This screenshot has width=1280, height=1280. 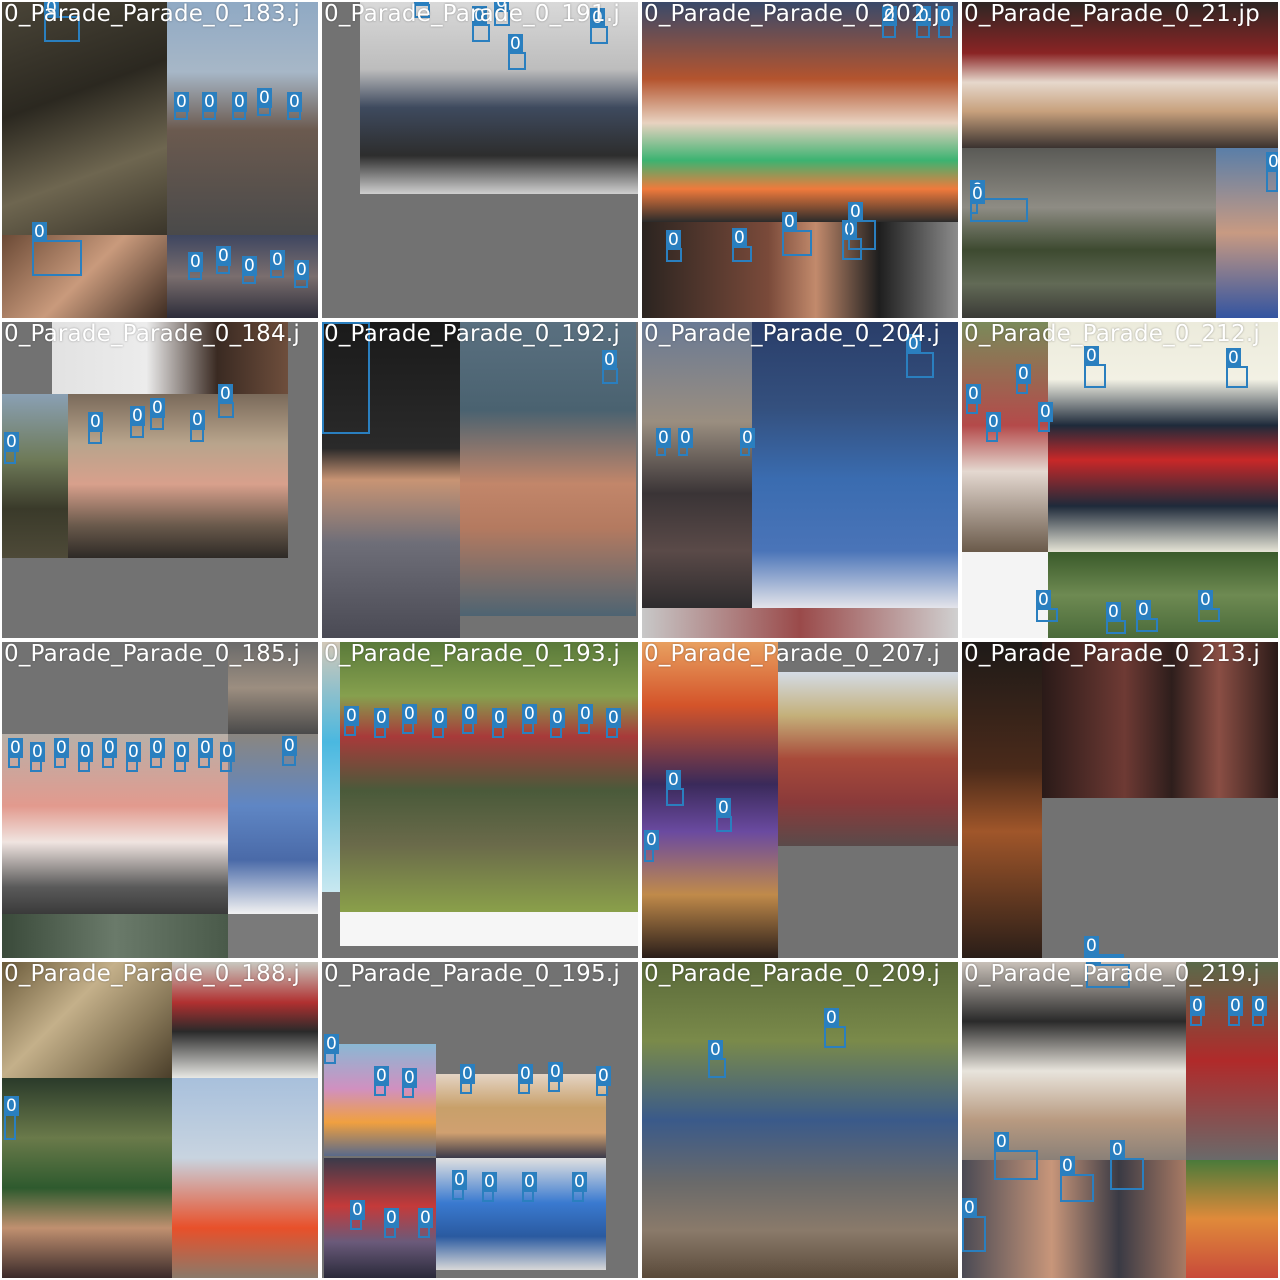 I want to click on mosaic-tile: 0 0 0 0 0 0 0_Parade_Parade_0_184.j, so click(x=160, y=480).